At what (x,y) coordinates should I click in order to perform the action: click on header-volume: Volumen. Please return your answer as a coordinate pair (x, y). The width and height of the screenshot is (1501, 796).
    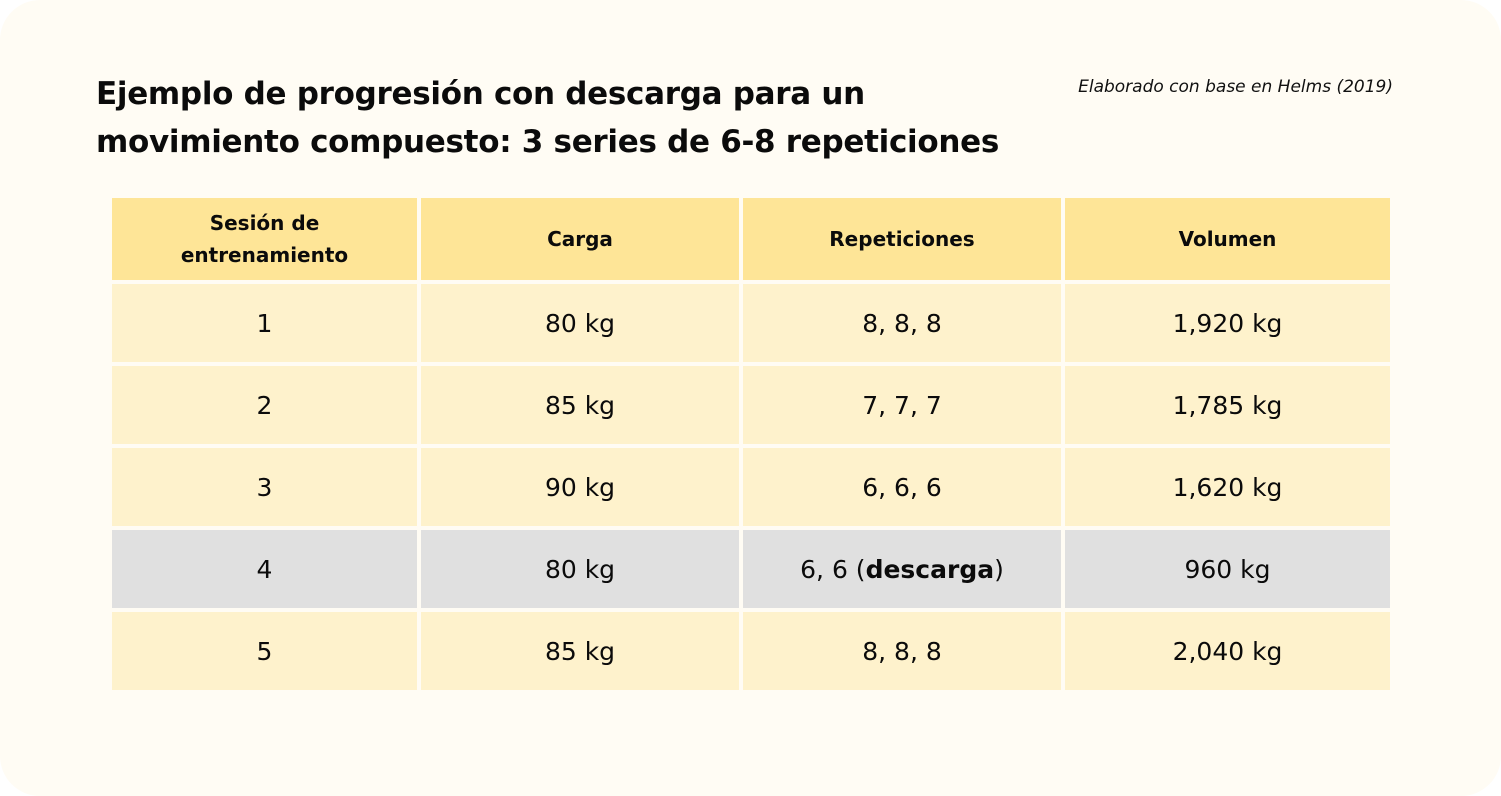
    Looking at the image, I should click on (1227, 239).